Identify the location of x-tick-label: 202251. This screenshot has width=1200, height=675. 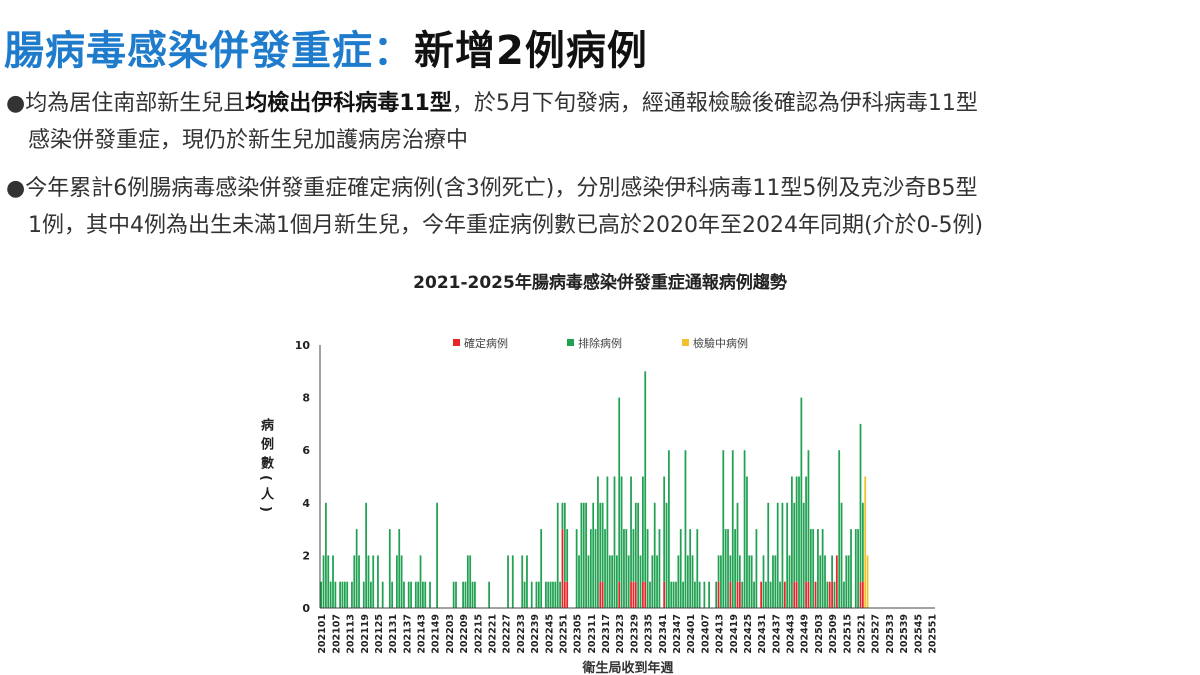
(563, 634).